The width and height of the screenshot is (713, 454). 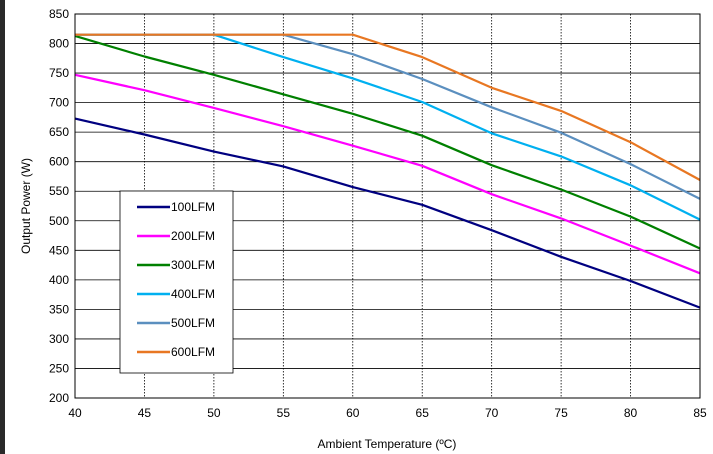 What do you see at coordinates (561, 413) in the screenshot?
I see `x-tick-label: 75` at bounding box center [561, 413].